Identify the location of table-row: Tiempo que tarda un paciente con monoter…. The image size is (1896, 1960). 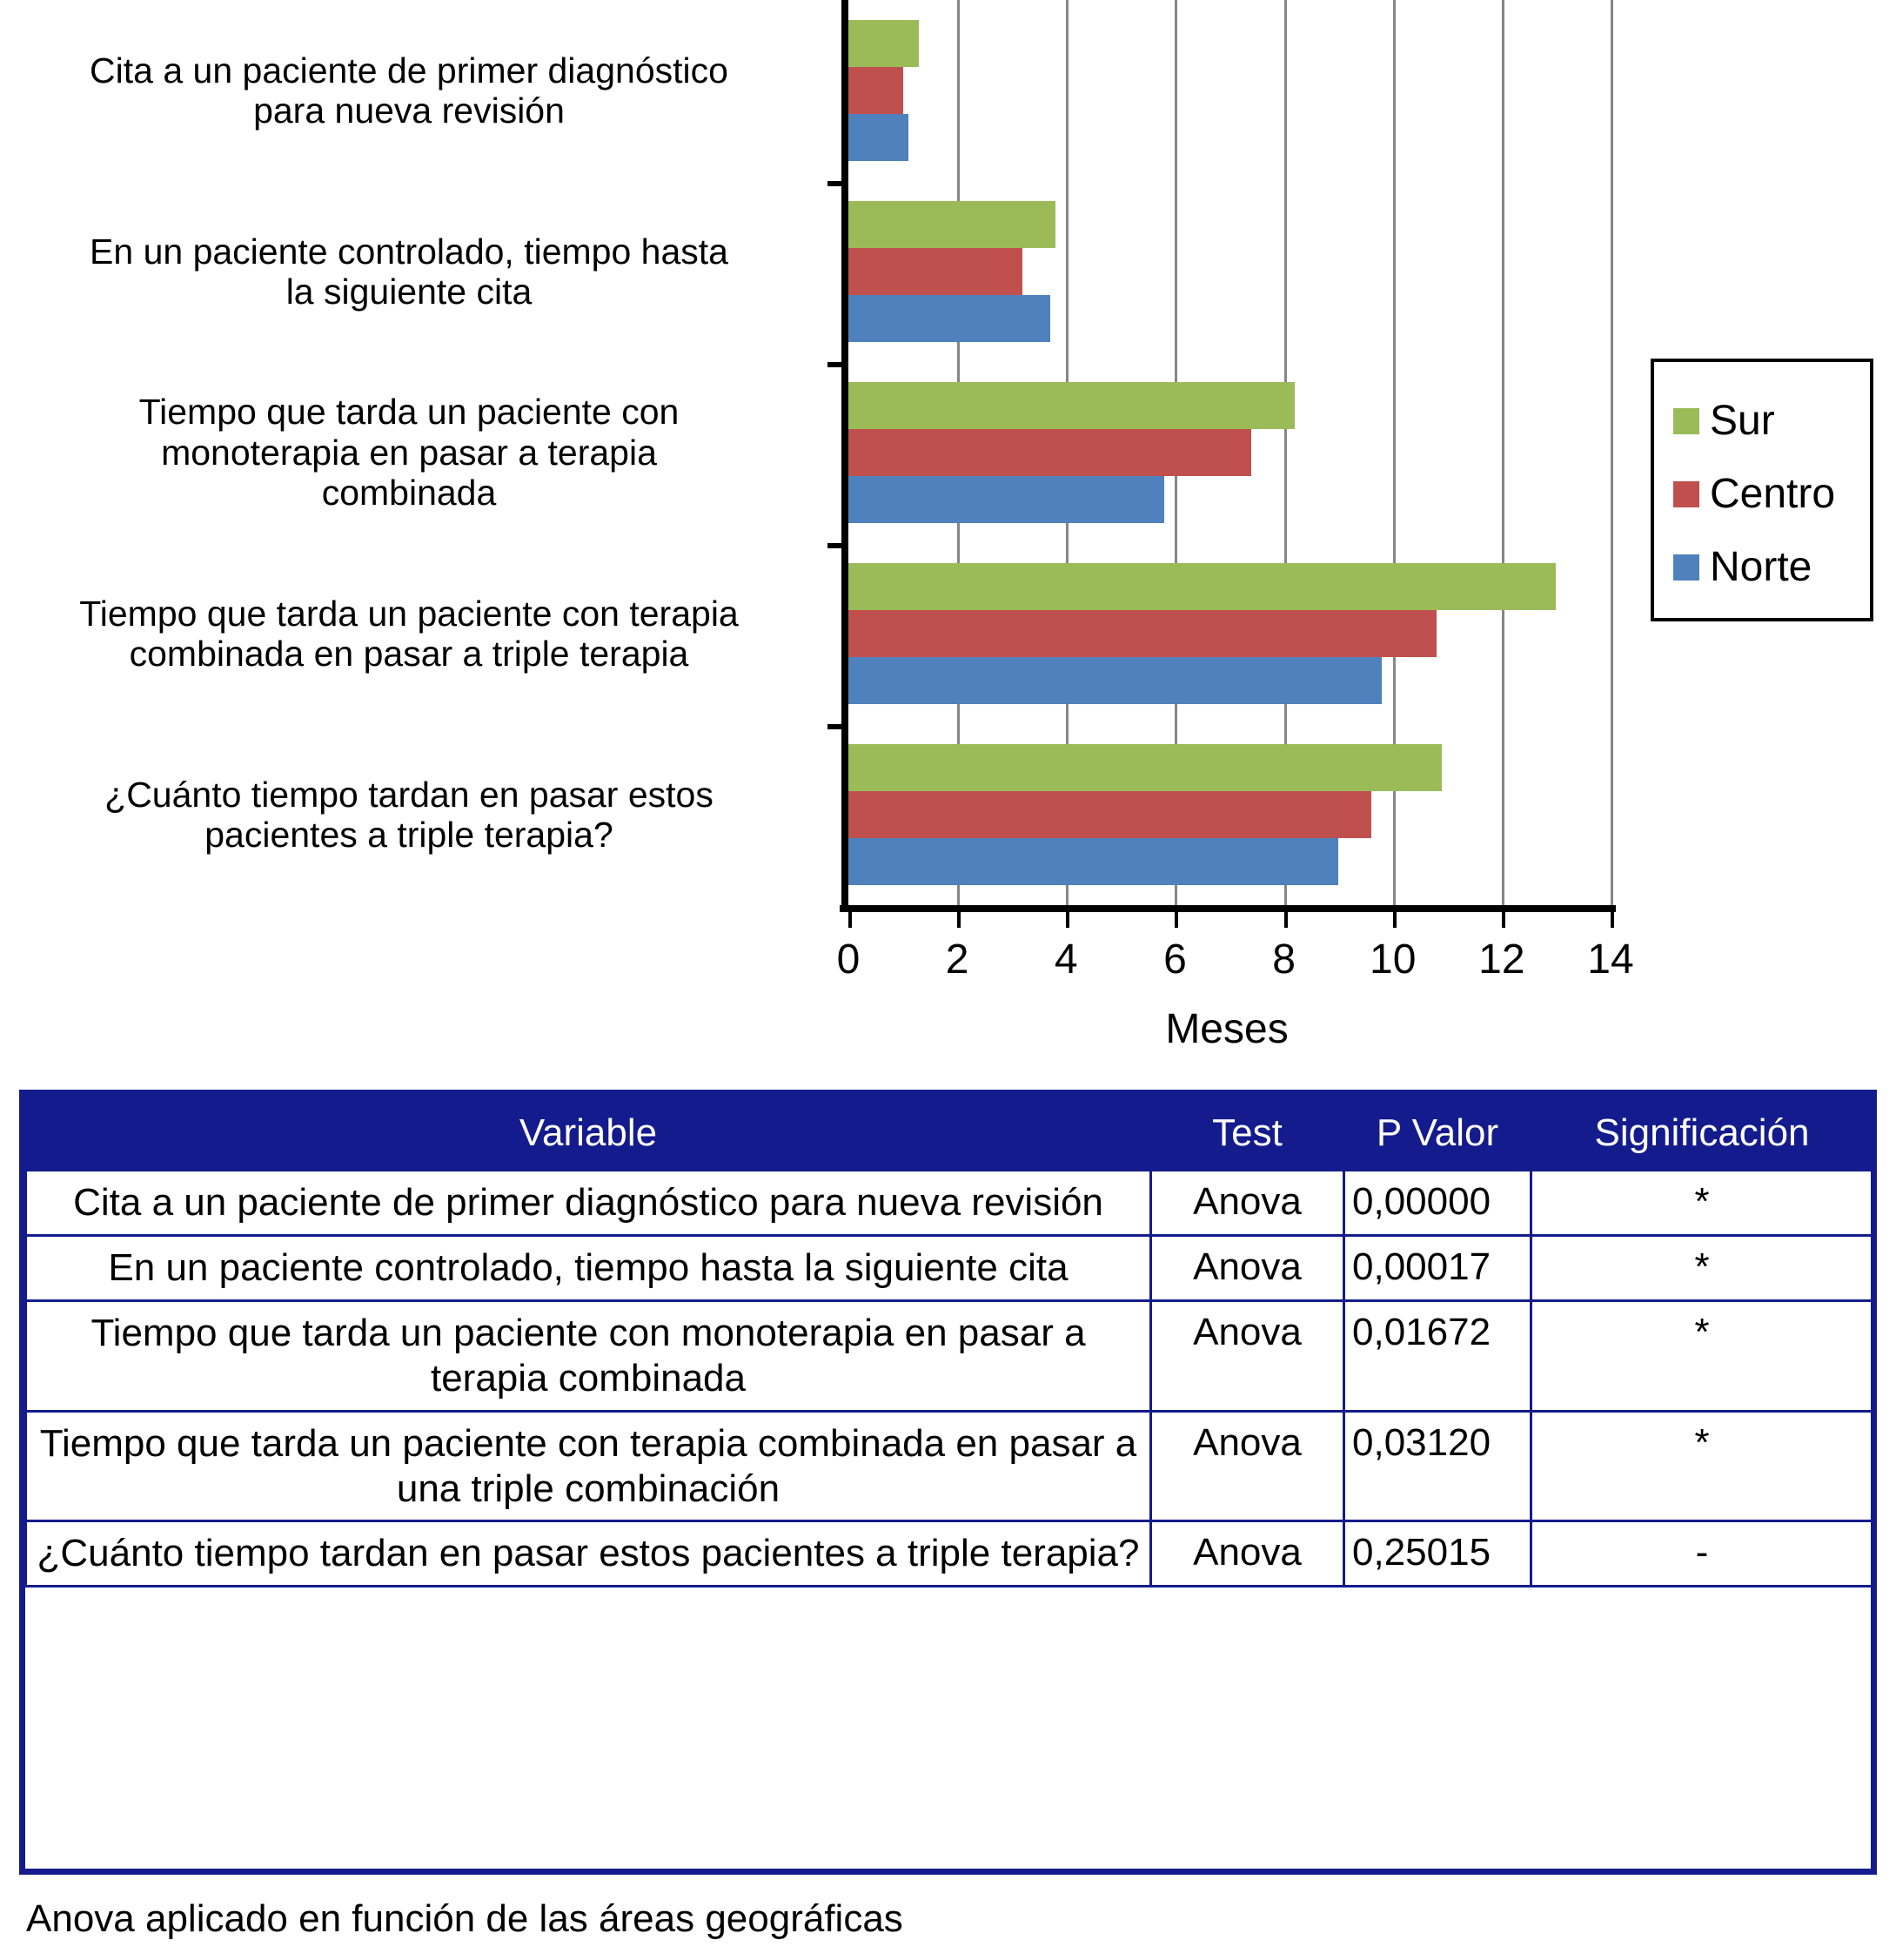
(949, 1356).